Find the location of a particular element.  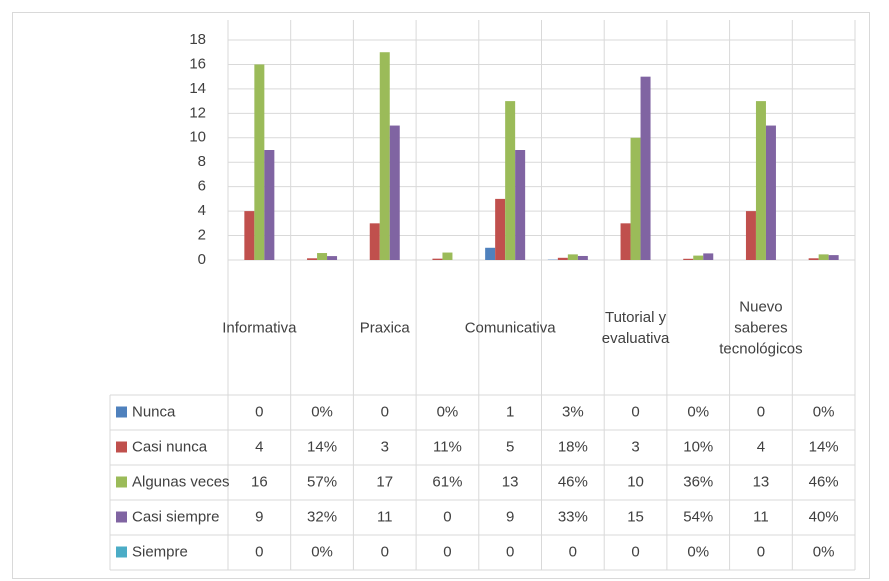

y-tick-label: 0 is located at coordinates (202, 259).